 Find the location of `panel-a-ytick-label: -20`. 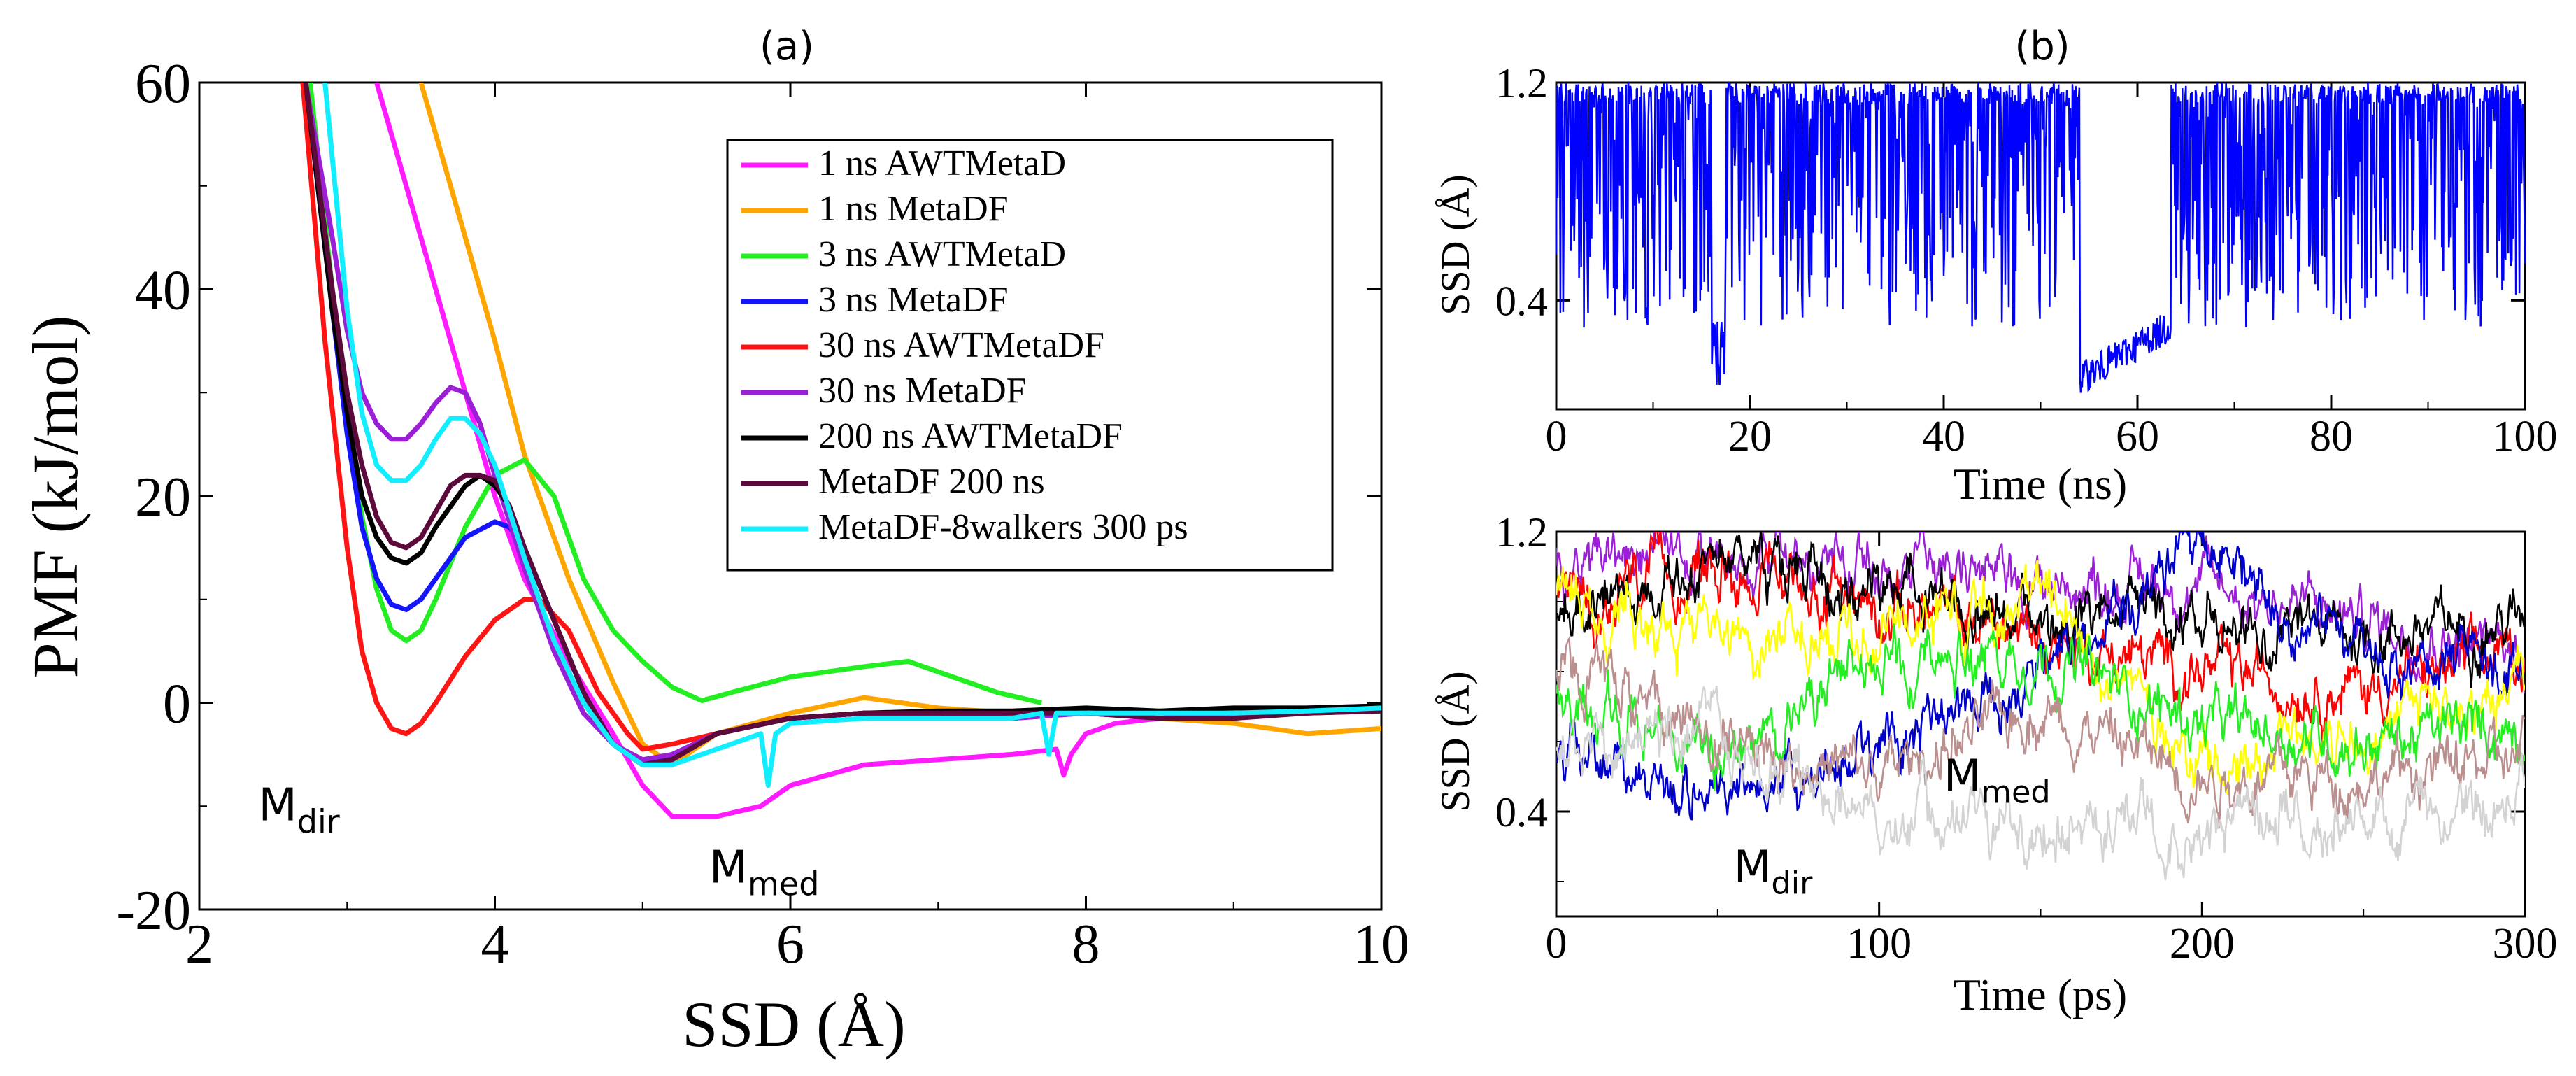

panel-a-ytick-label: -20 is located at coordinates (153, 911).